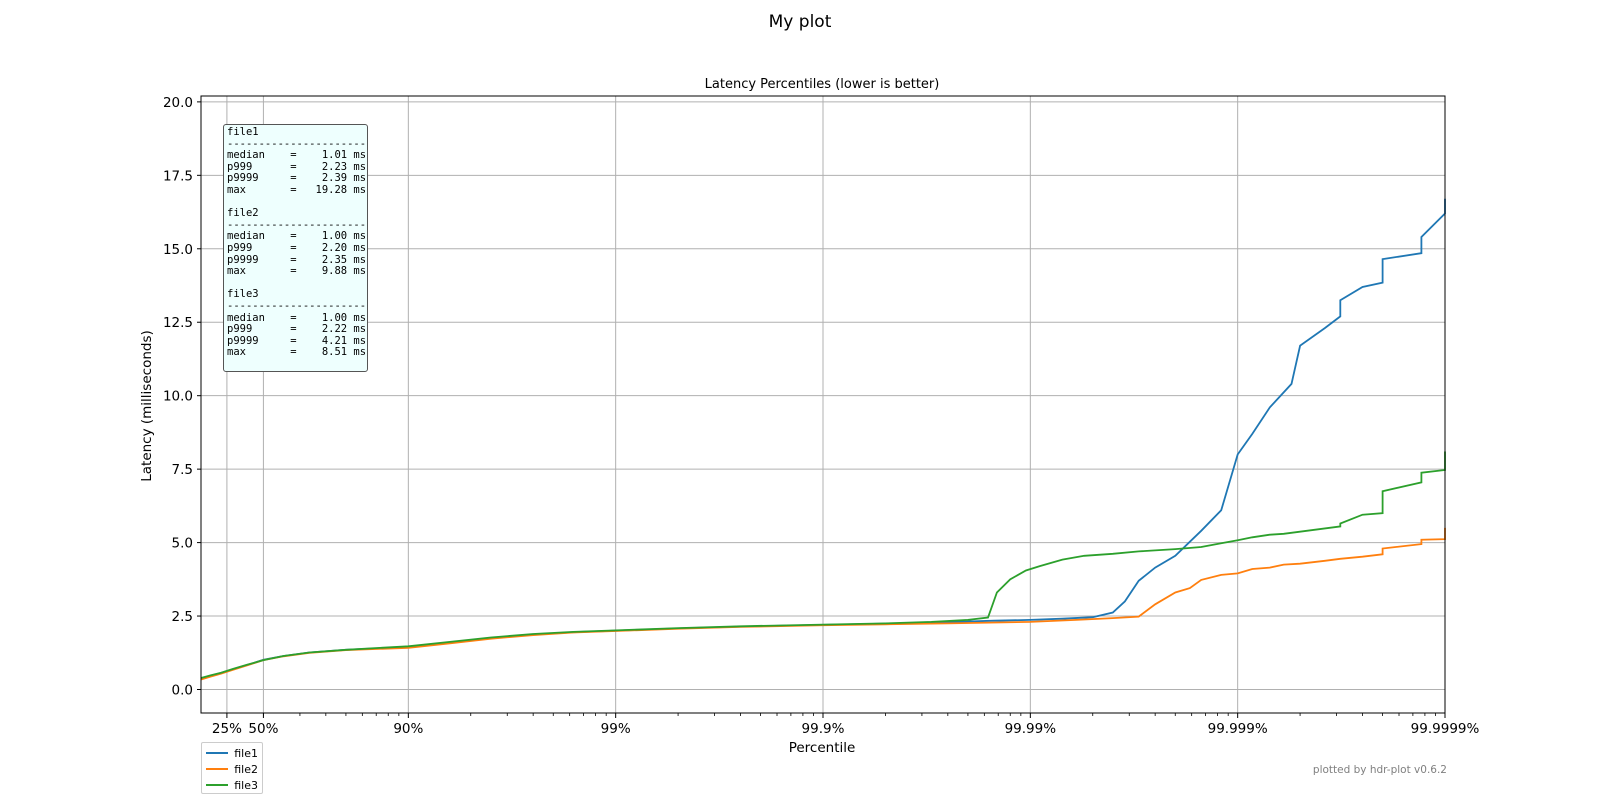  I want to click on x-axis-label: Percentile, so click(822, 748).